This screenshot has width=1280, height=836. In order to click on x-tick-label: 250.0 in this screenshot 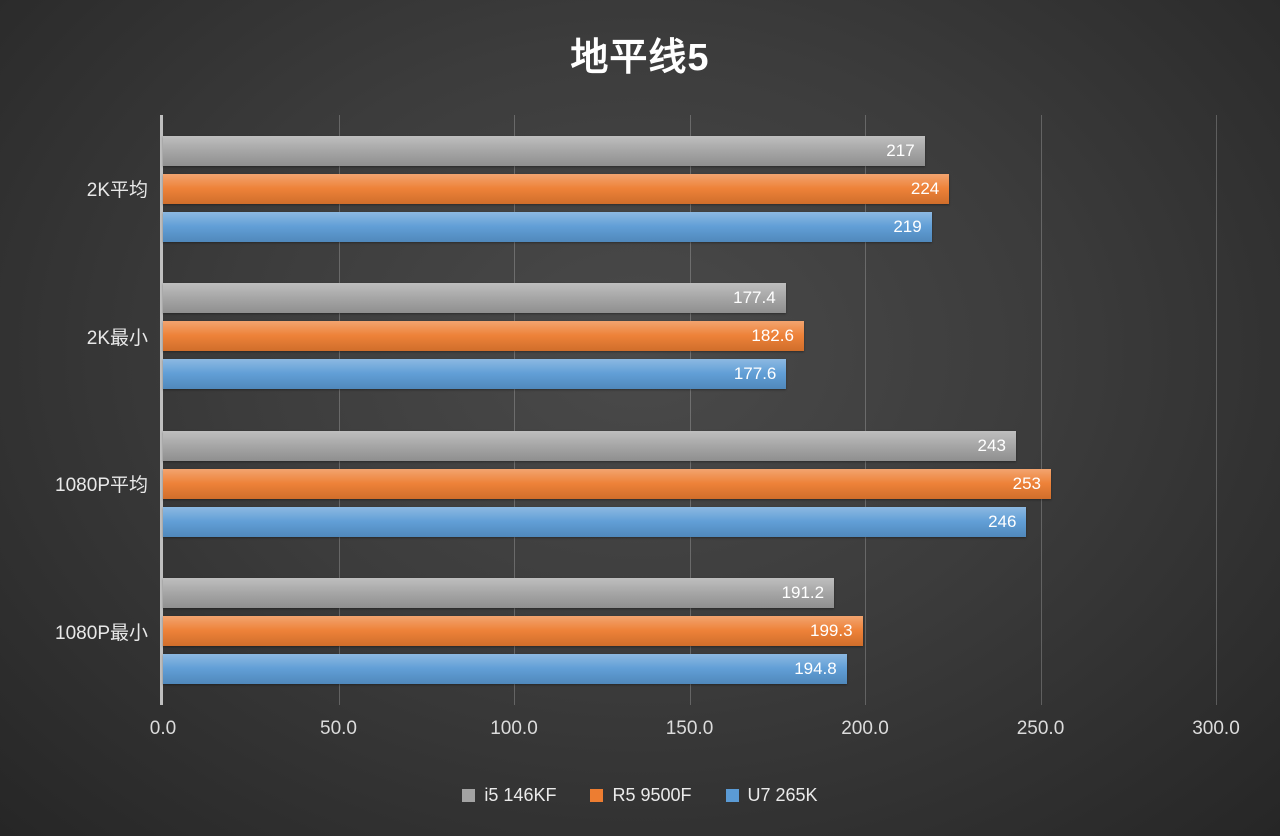, I will do `click(1040, 728)`.